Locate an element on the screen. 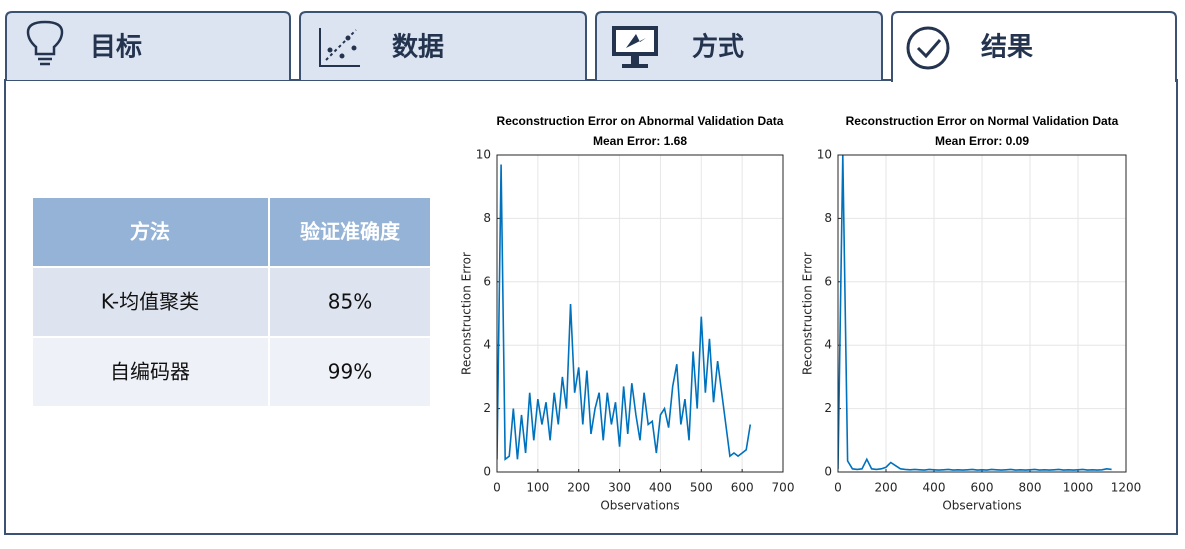  tab-label: 目标 is located at coordinates (116, 48).